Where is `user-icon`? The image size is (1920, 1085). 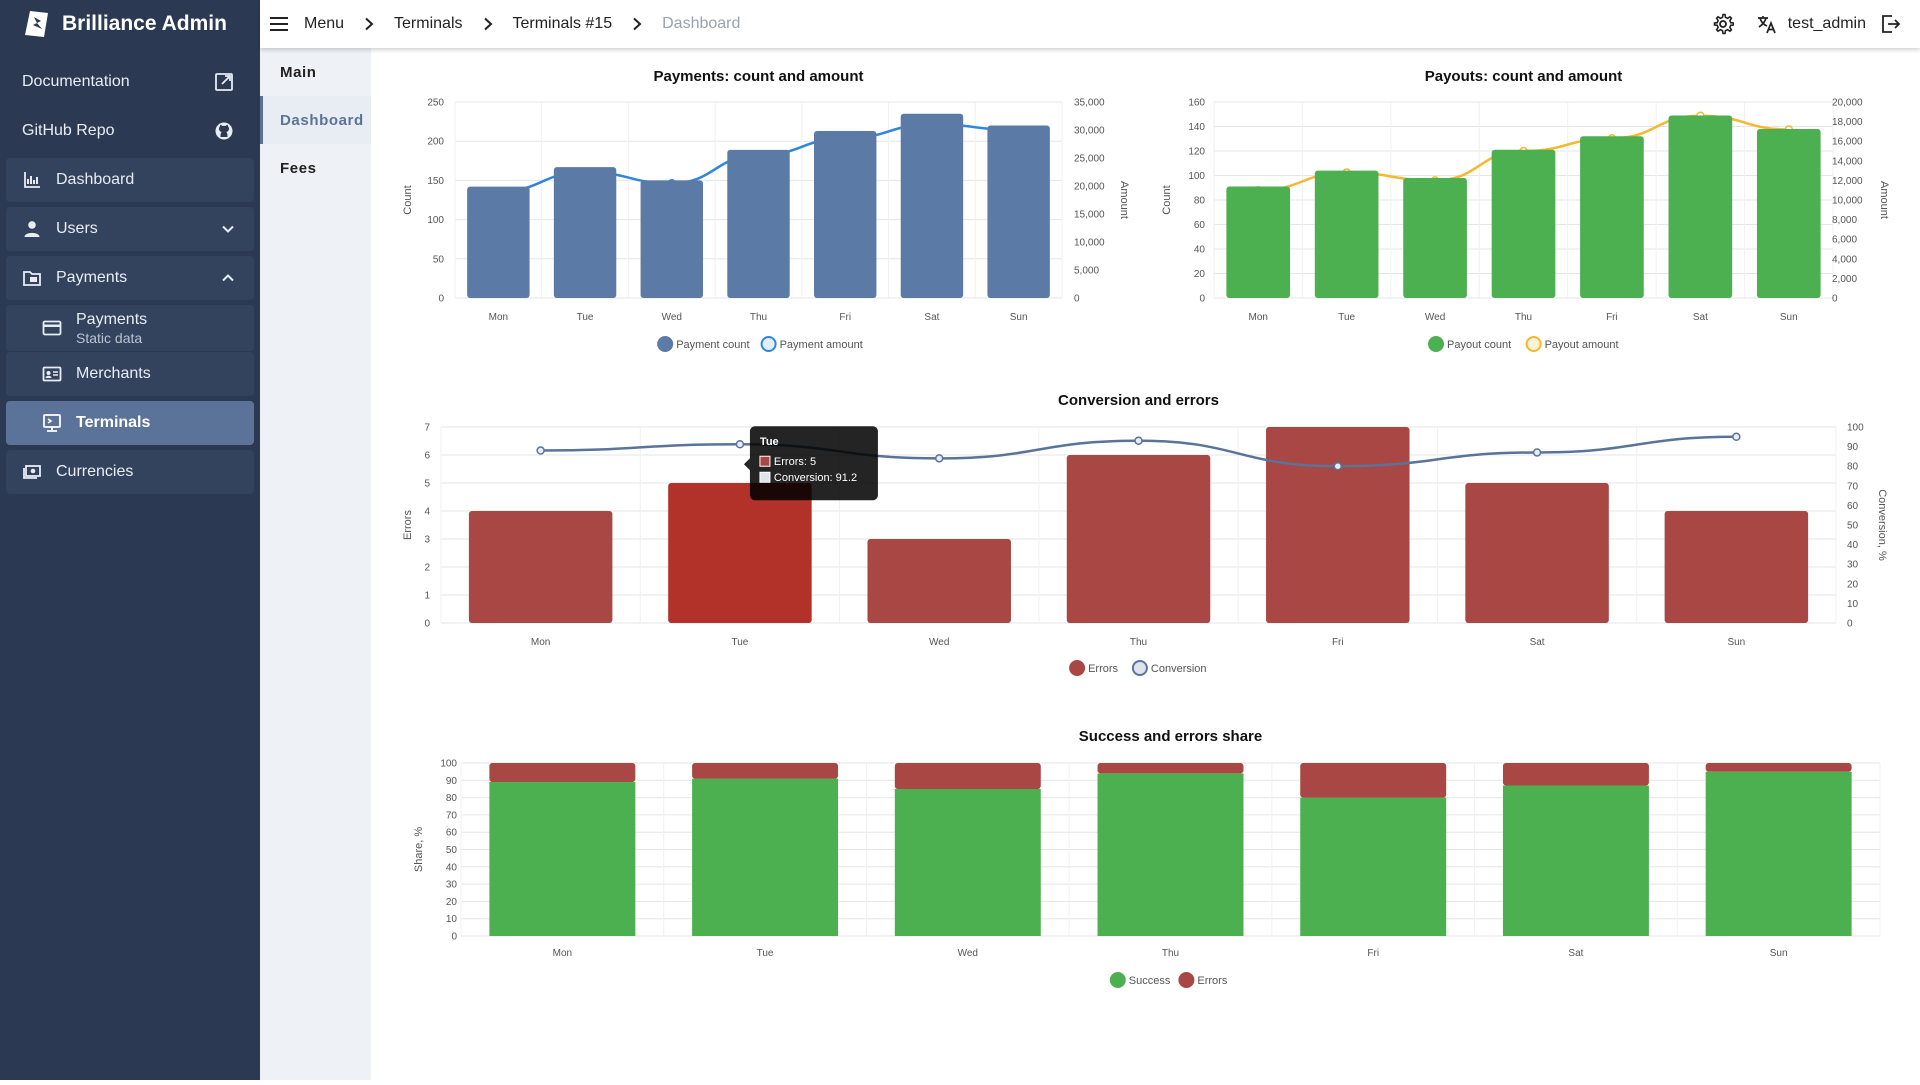 user-icon is located at coordinates (32, 229).